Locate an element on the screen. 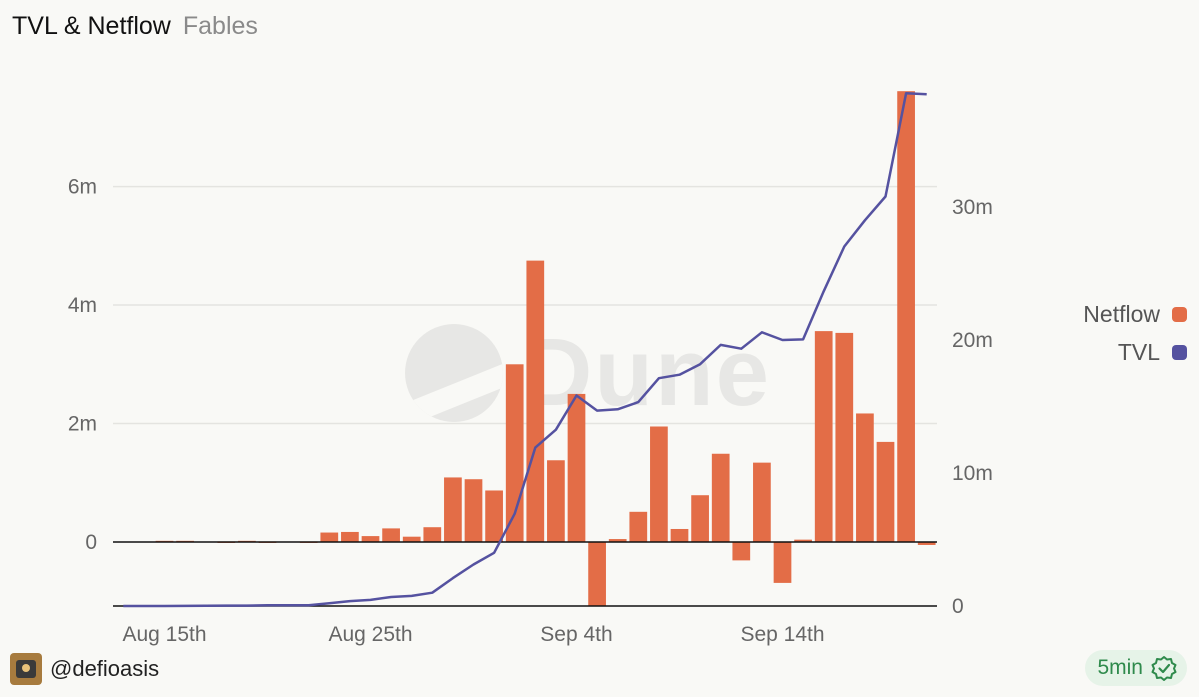 The image size is (1199, 697). y-left-tick-label: 0 is located at coordinates (91, 542).